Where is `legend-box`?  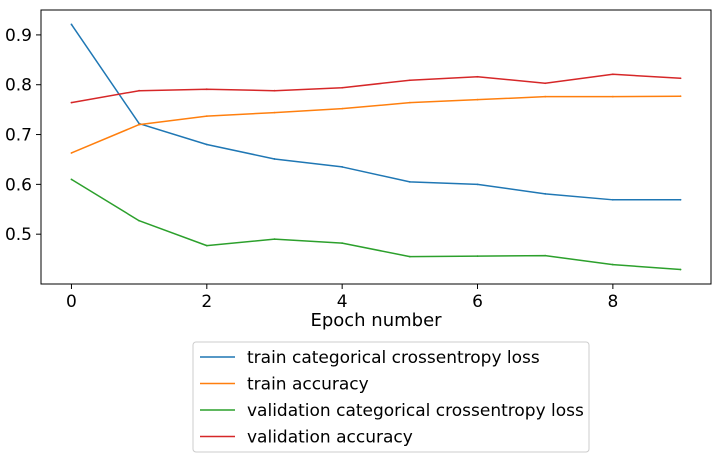 legend-box is located at coordinates (391, 397).